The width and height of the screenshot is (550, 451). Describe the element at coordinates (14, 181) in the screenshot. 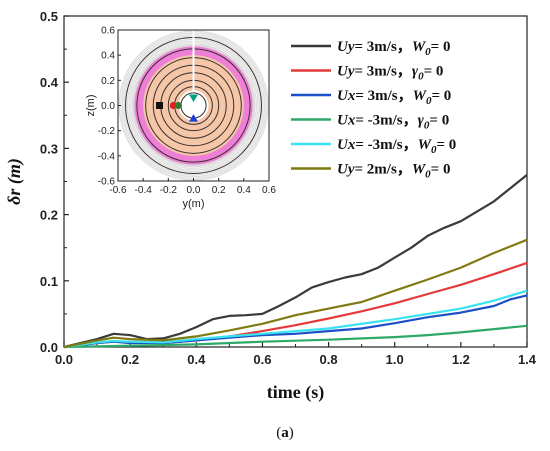

I see `y-axis-title: δr (m)` at that location.